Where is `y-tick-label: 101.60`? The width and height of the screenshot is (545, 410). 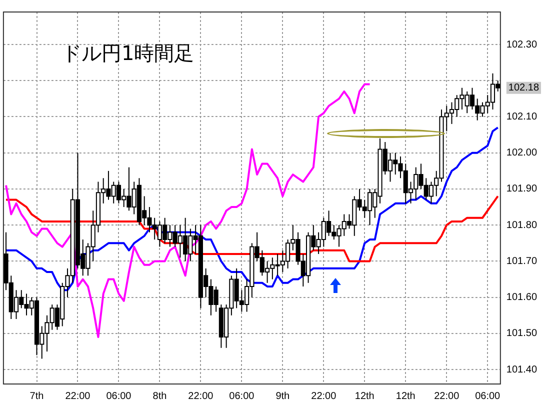
y-tick-label: 101.60 is located at coordinates (522, 298).